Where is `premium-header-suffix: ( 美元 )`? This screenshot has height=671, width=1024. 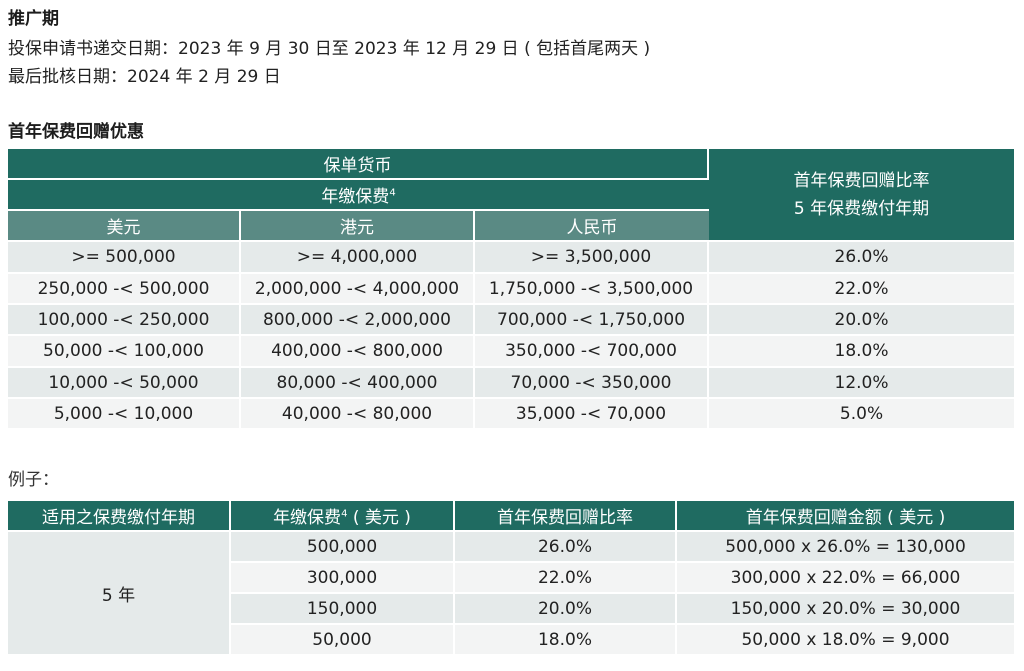 premium-header-suffix: ( 美元 ) is located at coordinates (379, 518).